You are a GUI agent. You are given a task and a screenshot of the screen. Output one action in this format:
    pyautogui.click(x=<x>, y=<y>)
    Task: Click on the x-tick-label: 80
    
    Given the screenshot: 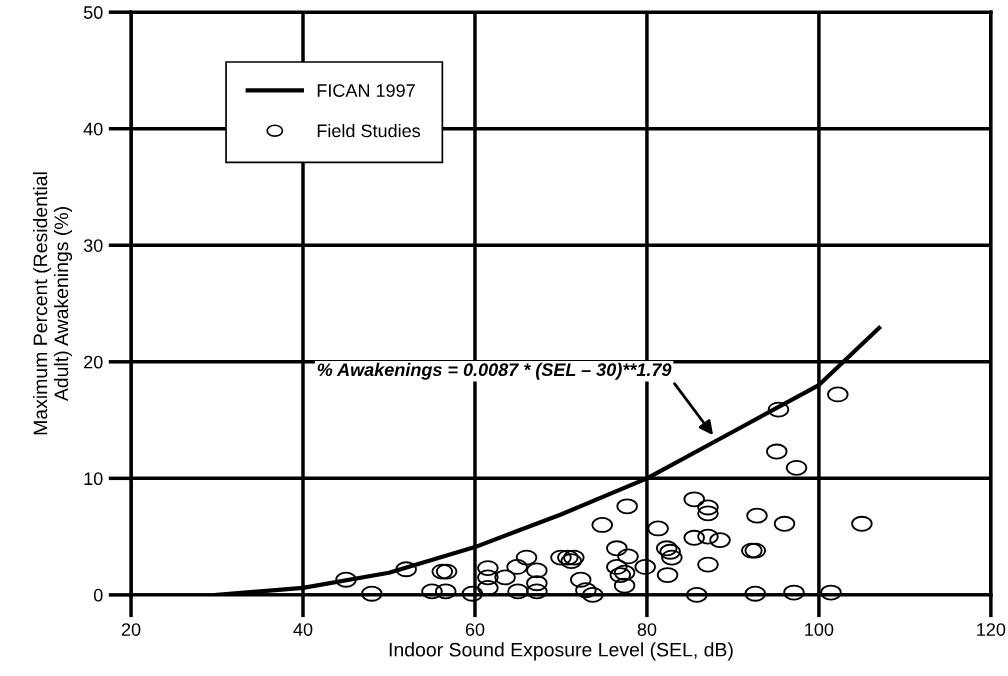 What is the action you would take?
    pyautogui.click(x=647, y=629)
    